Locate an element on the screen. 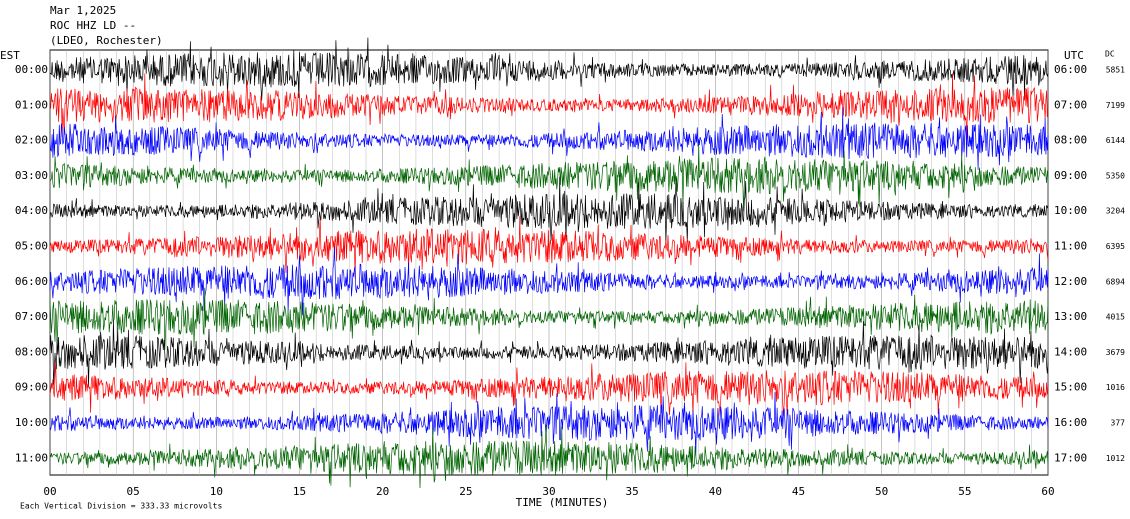  right-tick-label: 14:00 is located at coordinates (1070, 351).